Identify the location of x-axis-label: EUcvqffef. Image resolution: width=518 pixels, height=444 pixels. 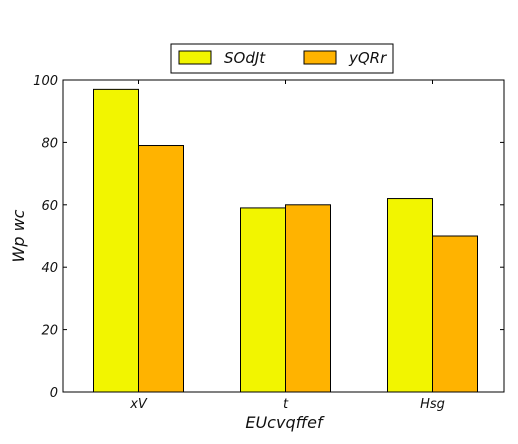
(285, 422).